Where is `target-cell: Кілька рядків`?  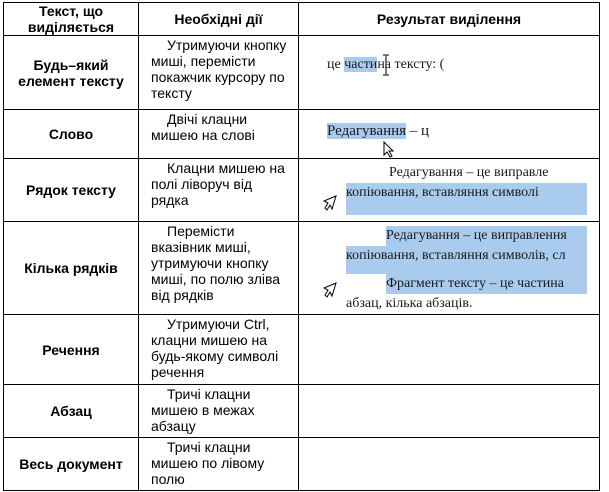 target-cell: Кілька рядків is located at coordinates (71, 268).